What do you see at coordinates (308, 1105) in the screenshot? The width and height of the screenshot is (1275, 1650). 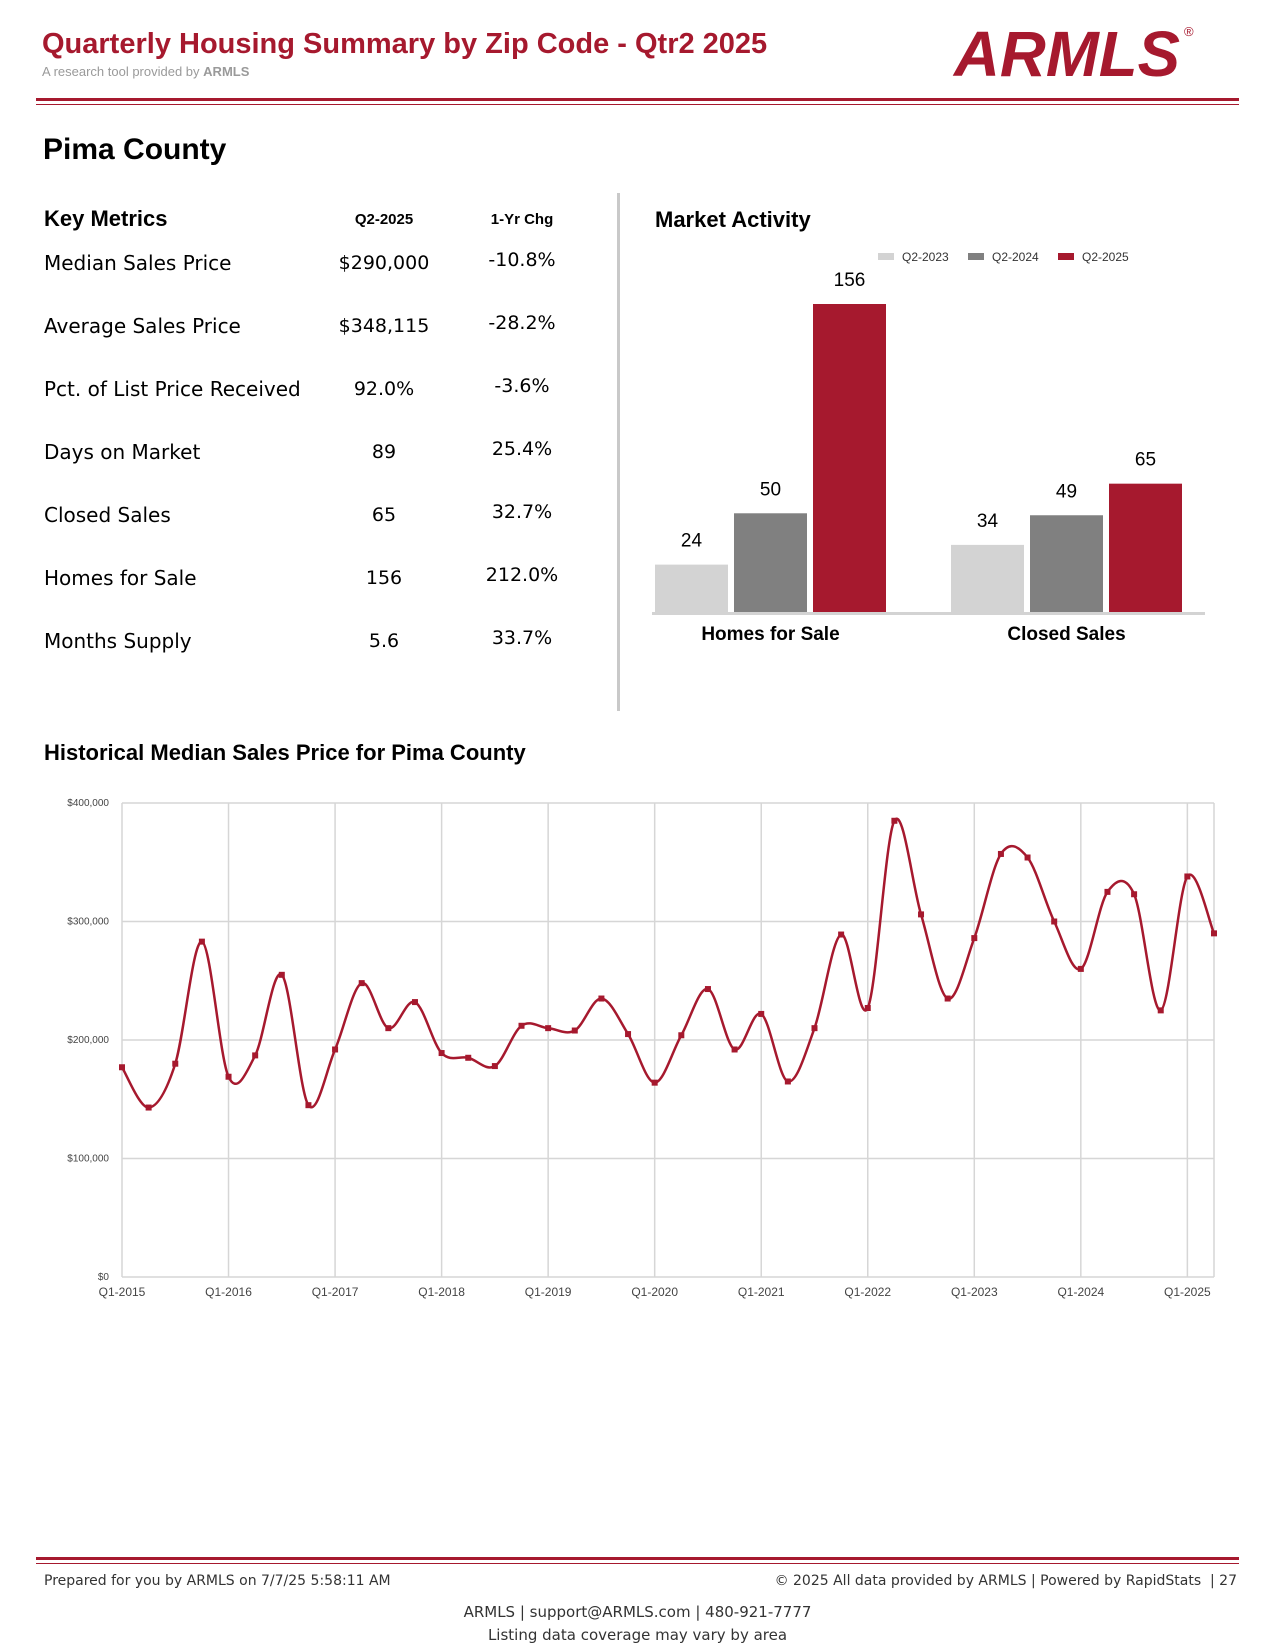 I see `data-point-q4-2016` at bounding box center [308, 1105].